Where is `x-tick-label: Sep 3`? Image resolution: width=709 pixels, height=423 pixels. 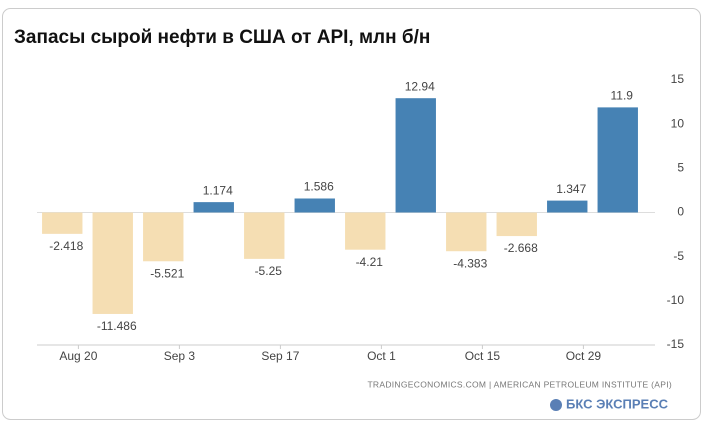
x-tick-label: Sep 3 is located at coordinates (180, 356).